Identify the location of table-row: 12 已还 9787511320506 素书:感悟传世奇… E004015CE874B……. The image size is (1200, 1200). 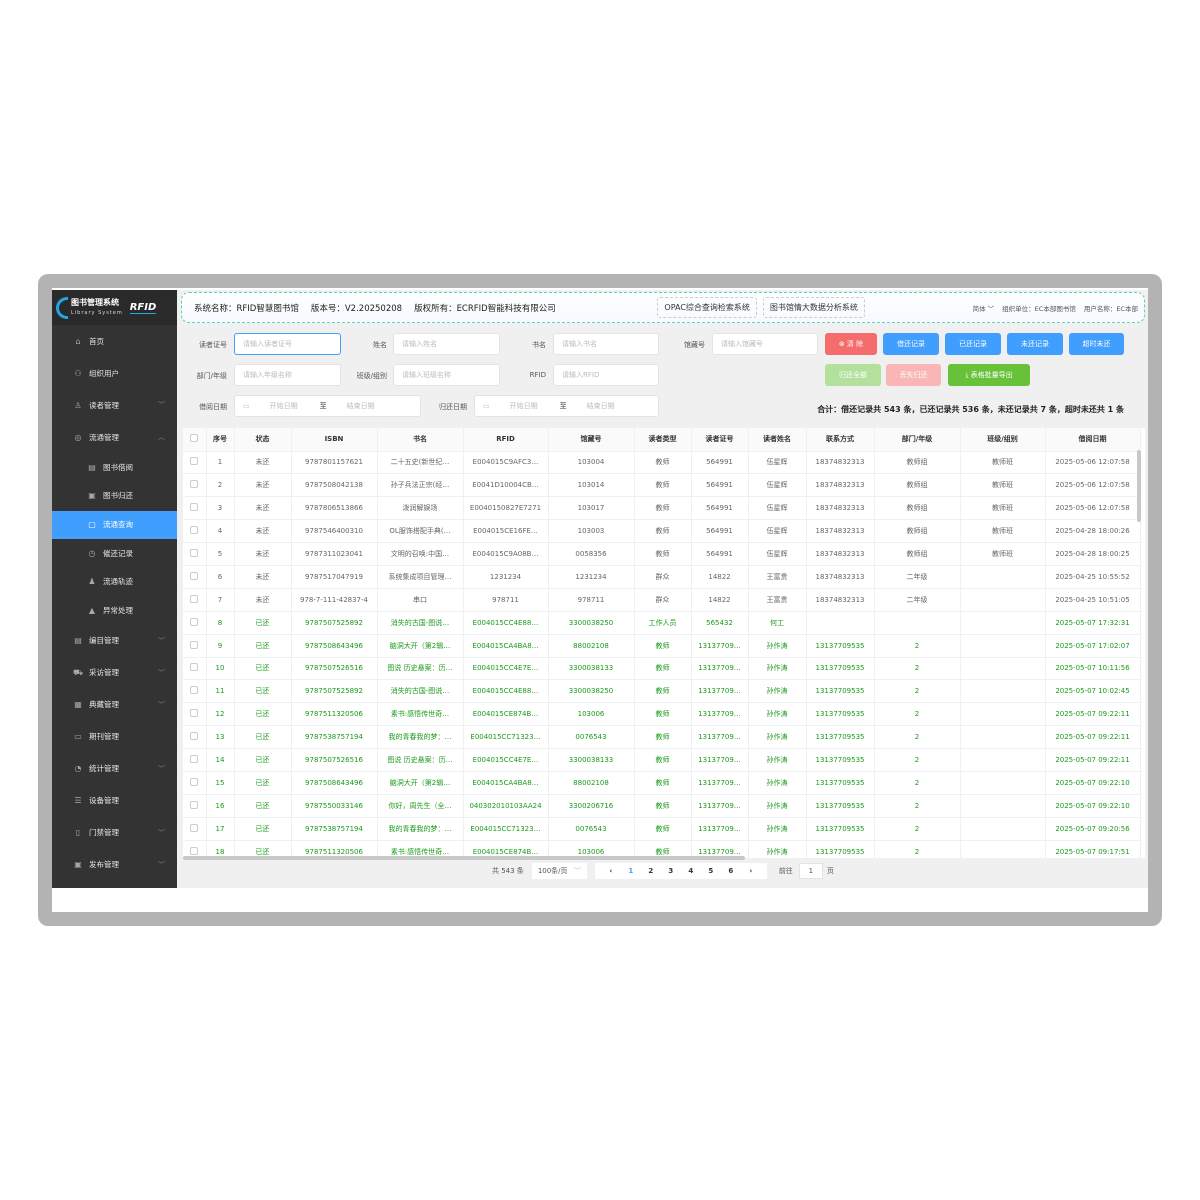
(662, 714).